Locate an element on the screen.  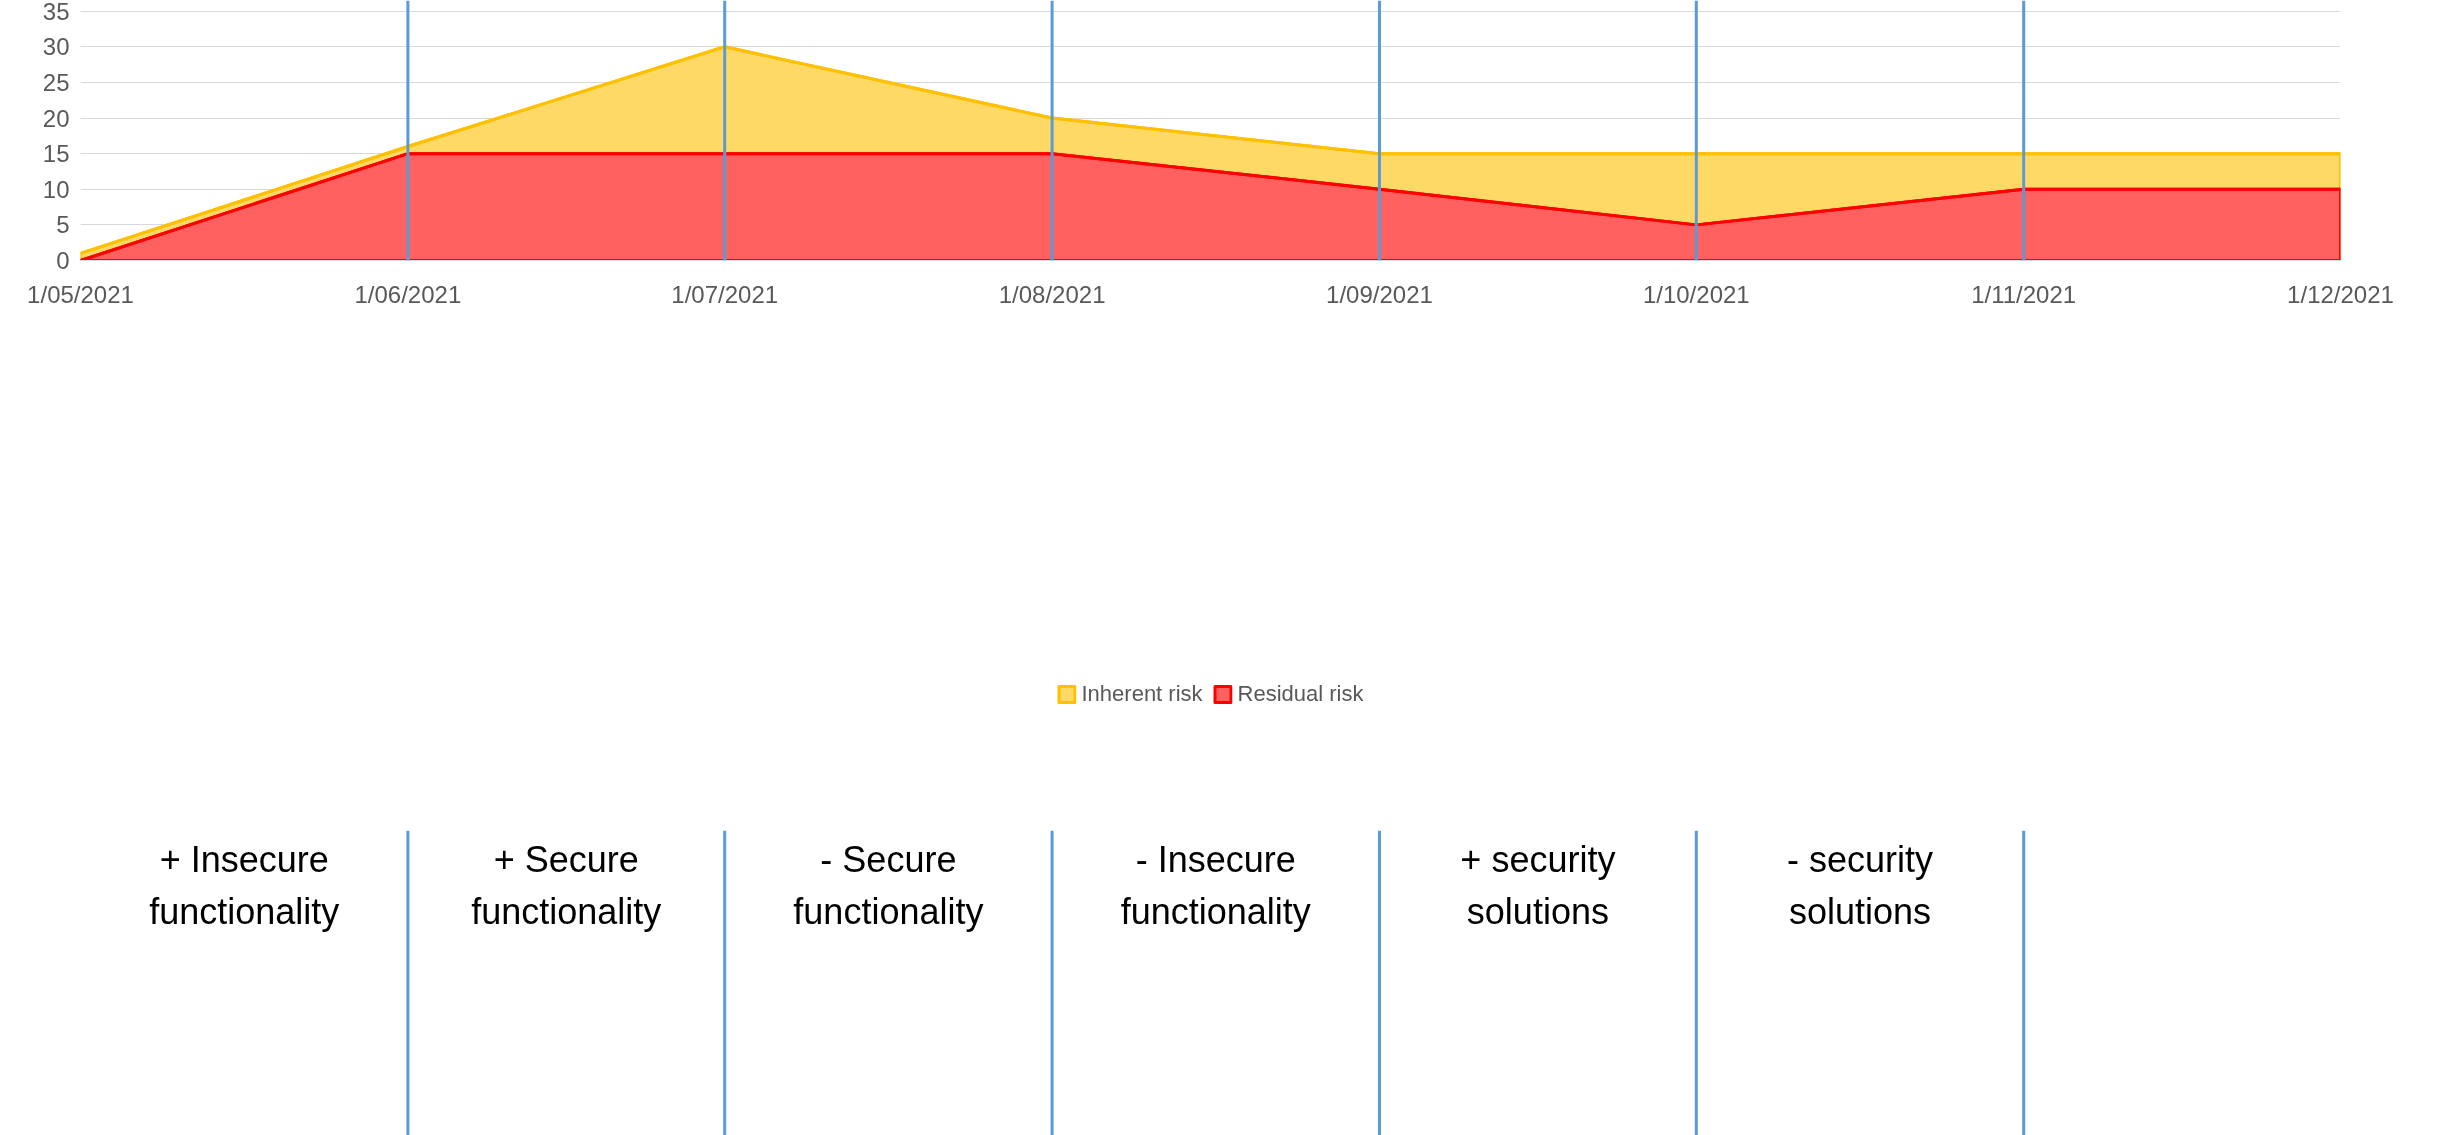
x-tick-label: 1/07/2021 is located at coordinates (725, 294).